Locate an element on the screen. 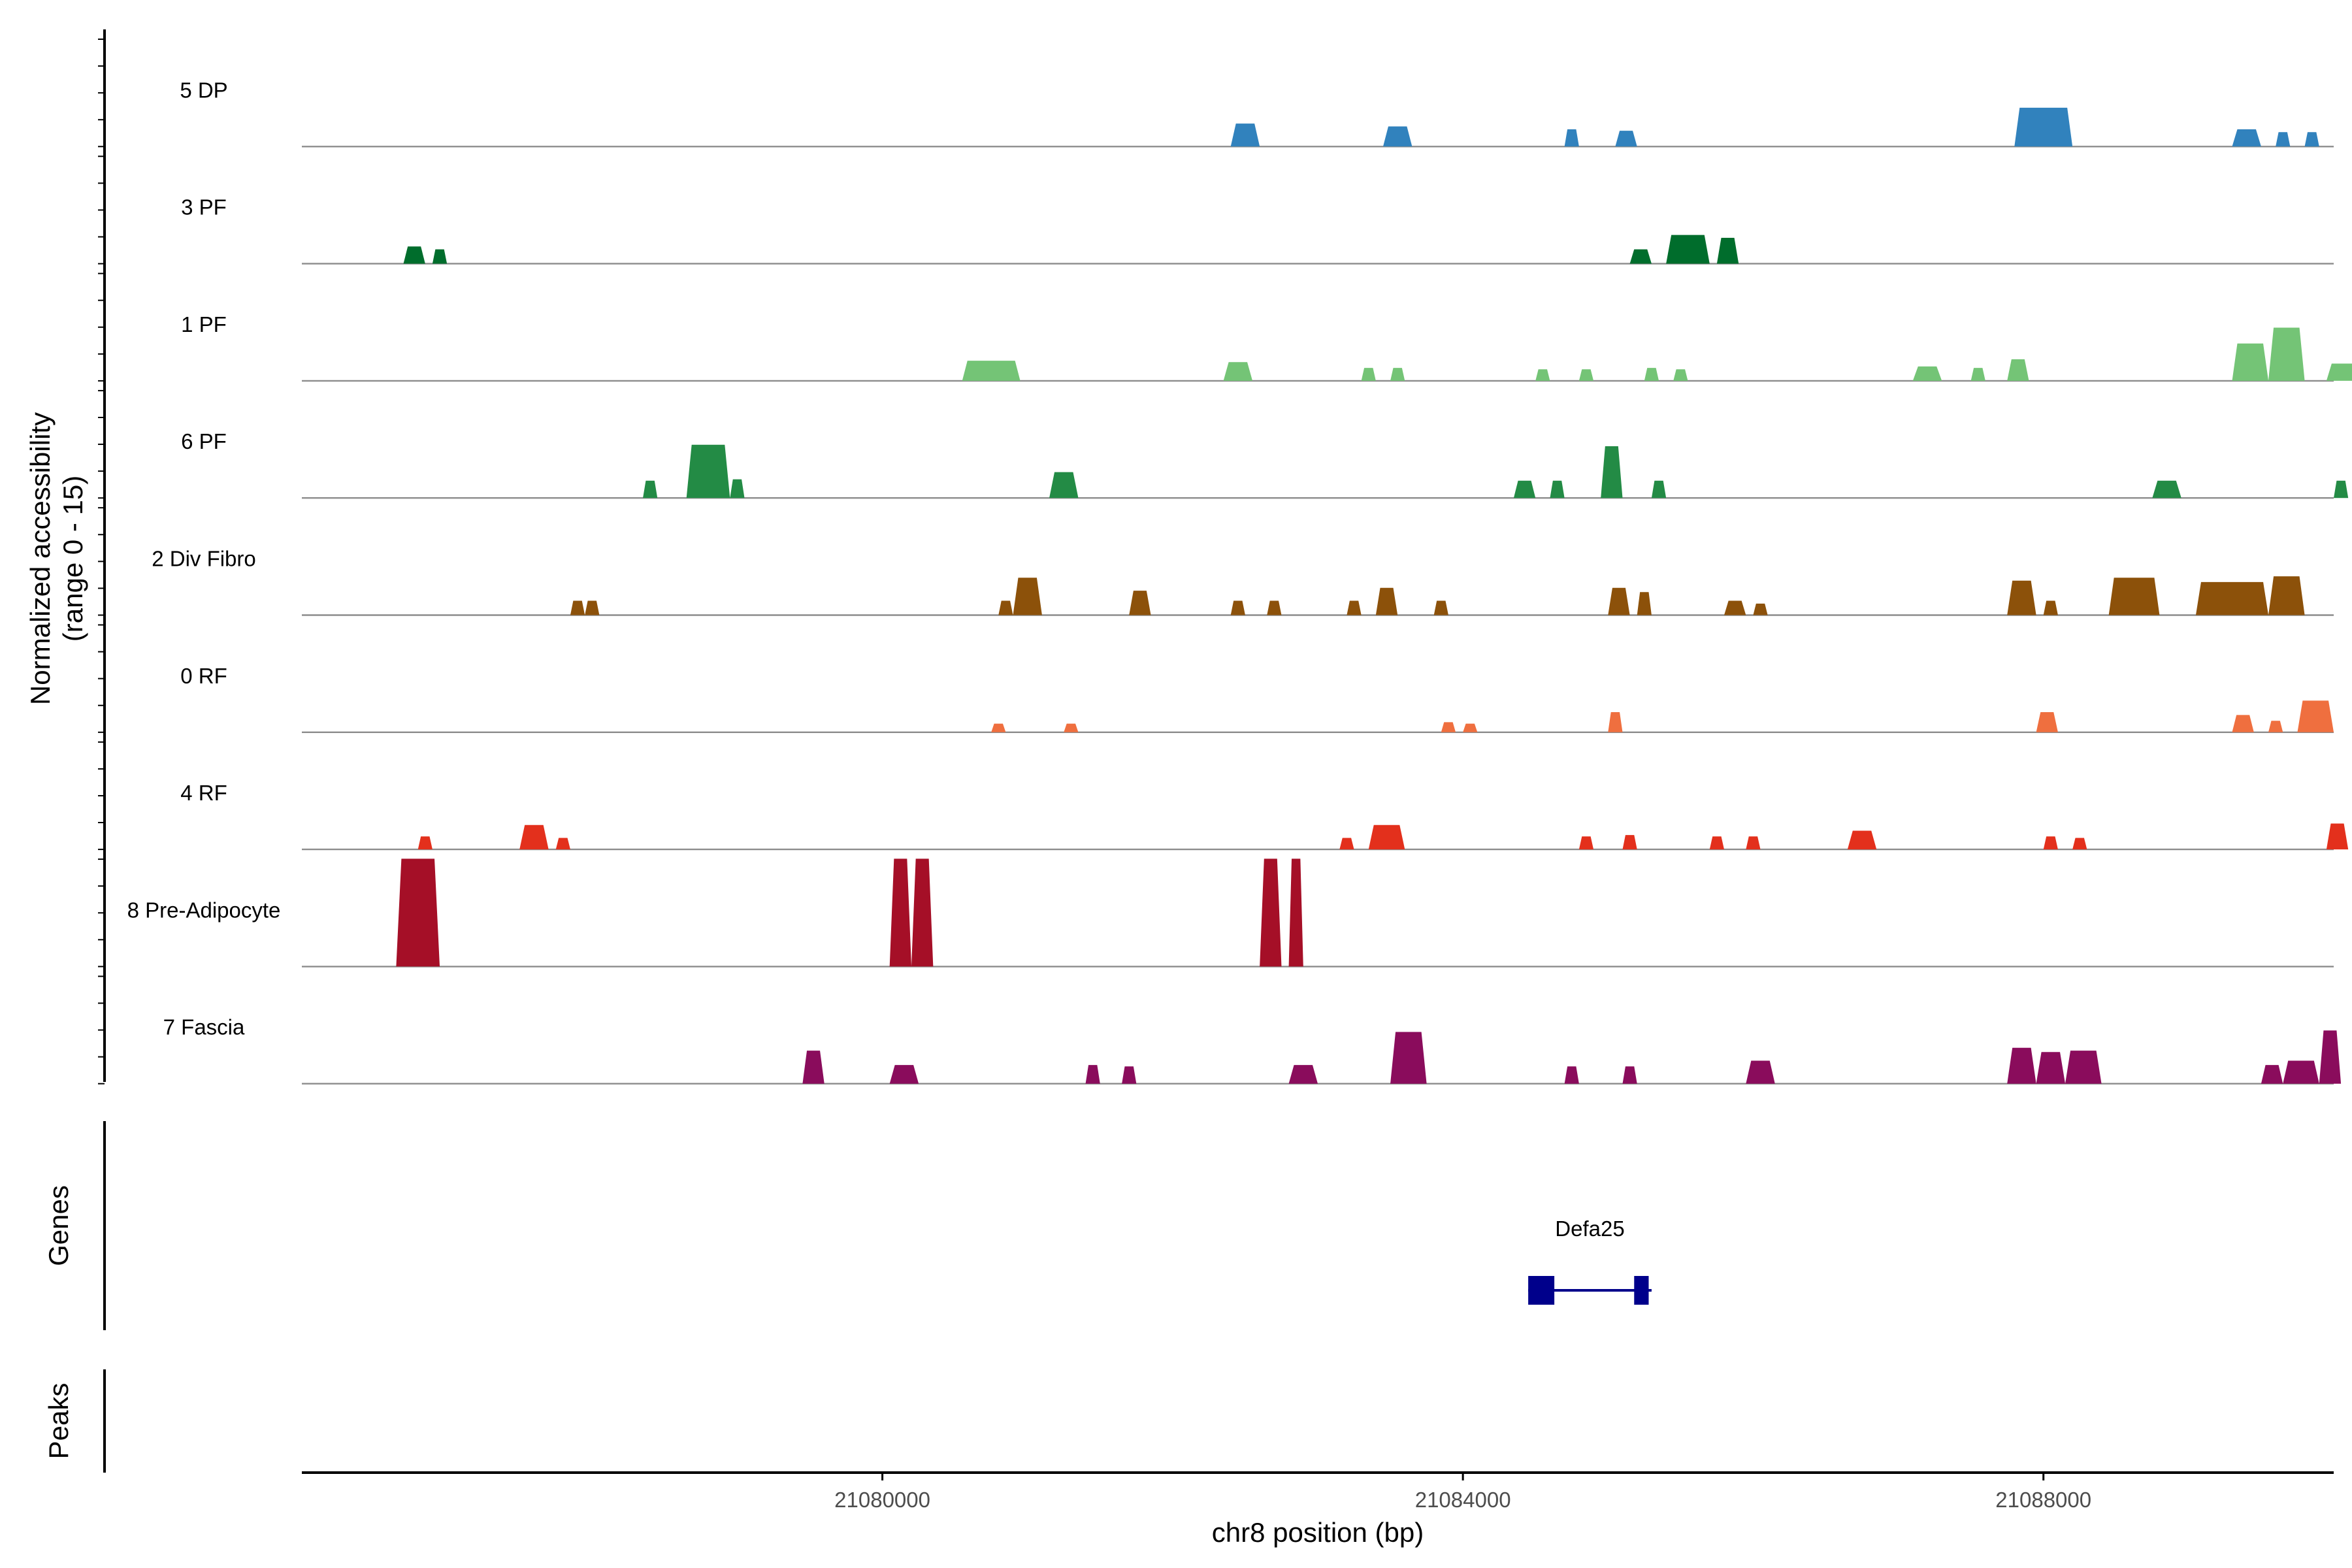 This screenshot has height=1568, width=2352. x-axis-label: chr8 position (bp) is located at coordinates (1318, 1532).